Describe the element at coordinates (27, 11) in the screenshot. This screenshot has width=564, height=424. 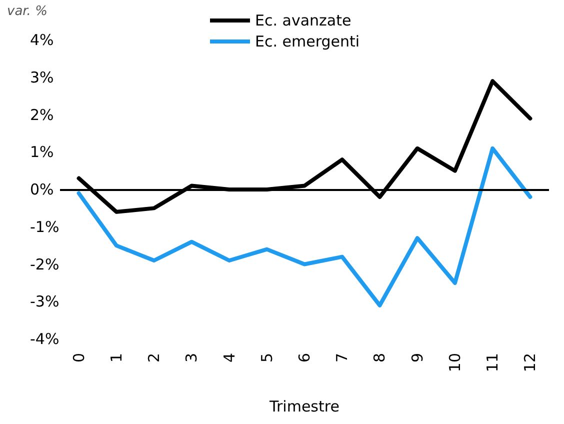
I see `y-axis-title: var. %` at that location.